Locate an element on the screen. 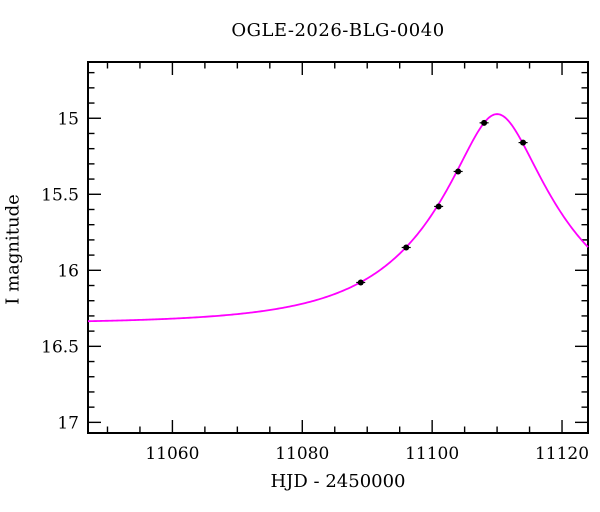  y-axis-label: I magnitude is located at coordinates (13, 249).